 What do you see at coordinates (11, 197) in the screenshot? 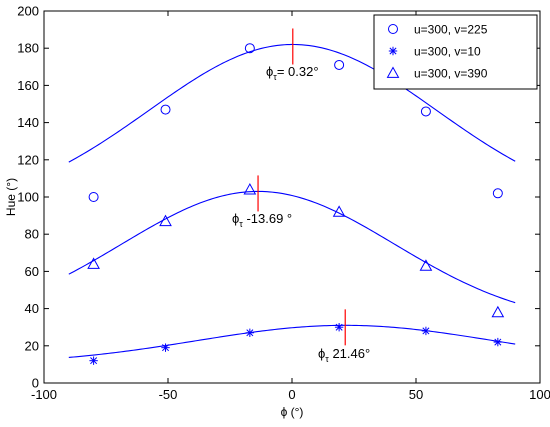
I see `y-axis-label: Hue (°)` at bounding box center [11, 197].